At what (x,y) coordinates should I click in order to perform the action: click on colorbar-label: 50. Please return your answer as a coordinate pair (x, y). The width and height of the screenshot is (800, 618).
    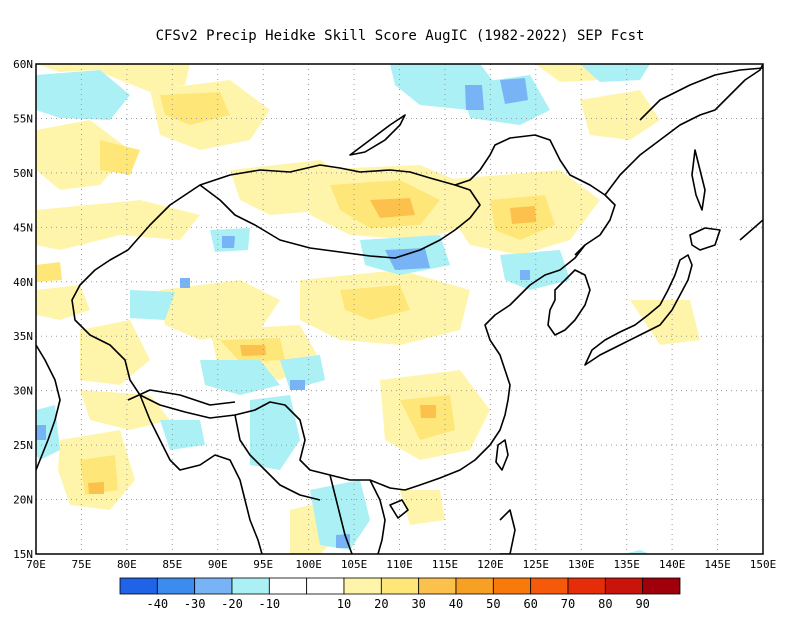
    Looking at the image, I should click on (493, 604).